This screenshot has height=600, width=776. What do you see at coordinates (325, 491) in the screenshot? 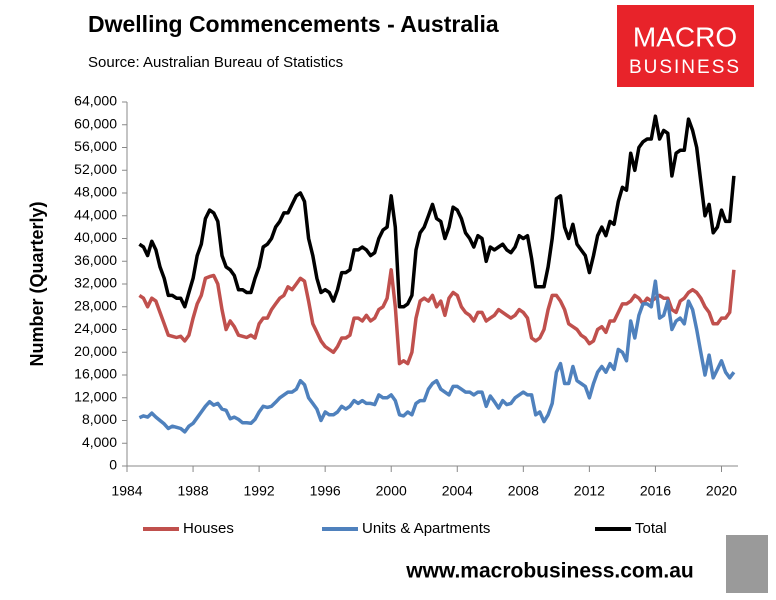
I see `x-tick-label: 1996` at bounding box center [325, 491].